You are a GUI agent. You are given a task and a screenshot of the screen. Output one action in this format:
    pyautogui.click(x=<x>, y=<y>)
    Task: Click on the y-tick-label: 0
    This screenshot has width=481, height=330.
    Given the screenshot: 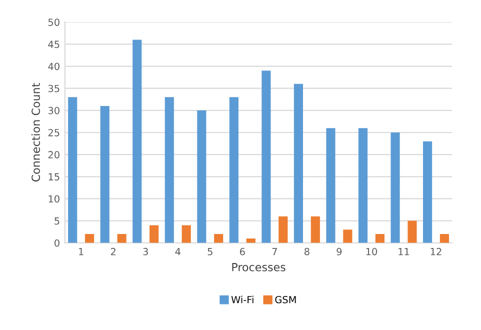 What is the action you would take?
    pyautogui.click(x=57, y=243)
    